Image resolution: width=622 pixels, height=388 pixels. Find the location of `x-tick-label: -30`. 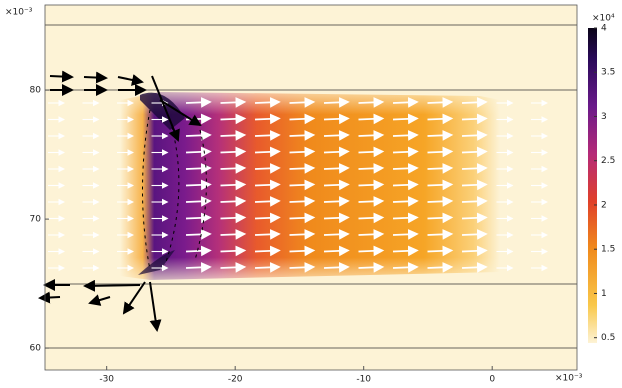

x-tick-label: -30 is located at coordinates (106, 380).